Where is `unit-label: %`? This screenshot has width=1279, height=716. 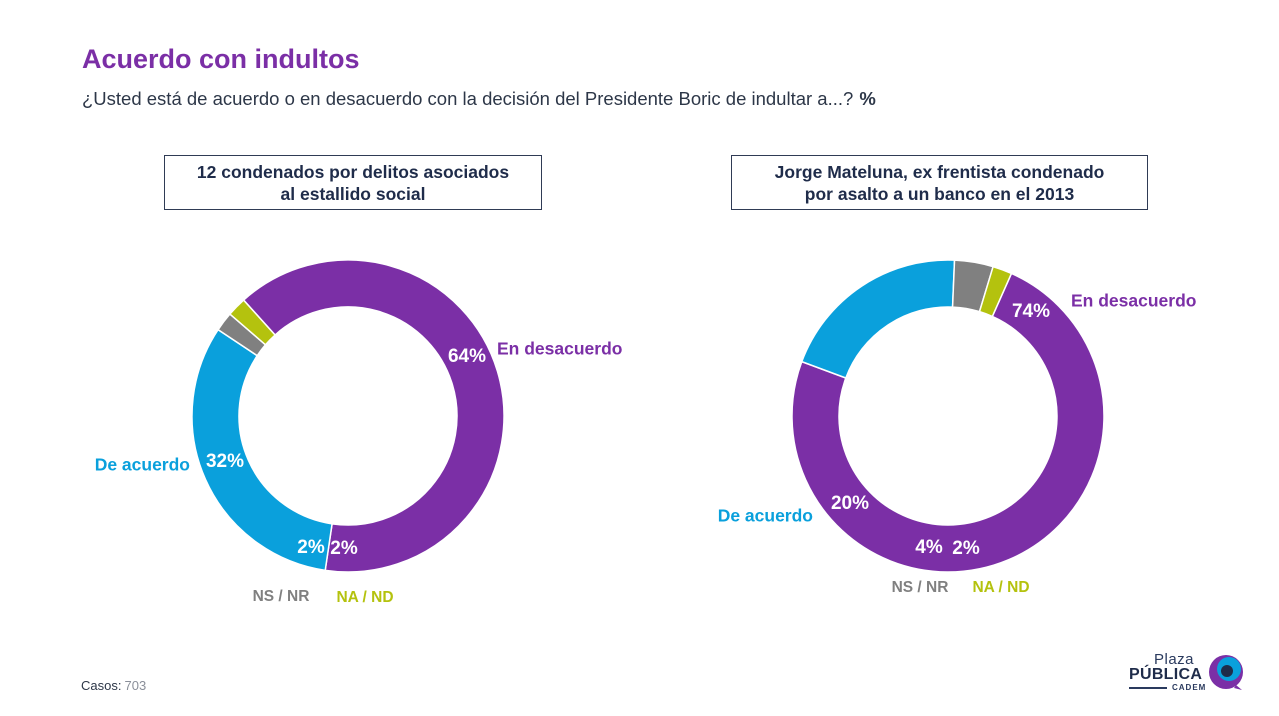 unit-label: % is located at coordinates (867, 98).